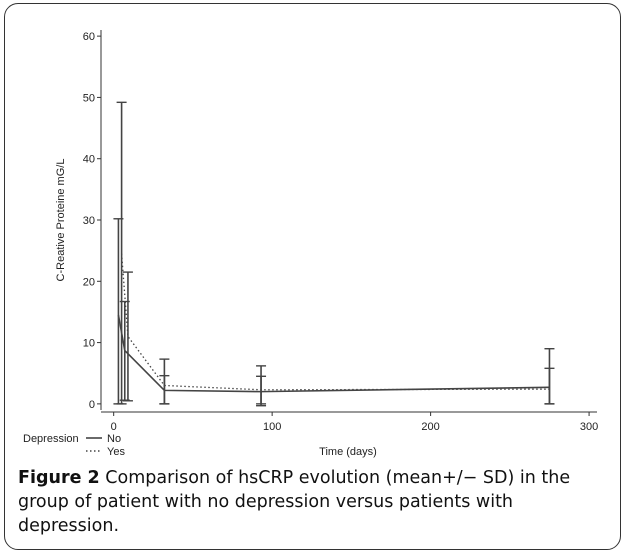  What do you see at coordinates (333, 353) in the screenshot?
I see `series-line-no` at bounding box center [333, 353].